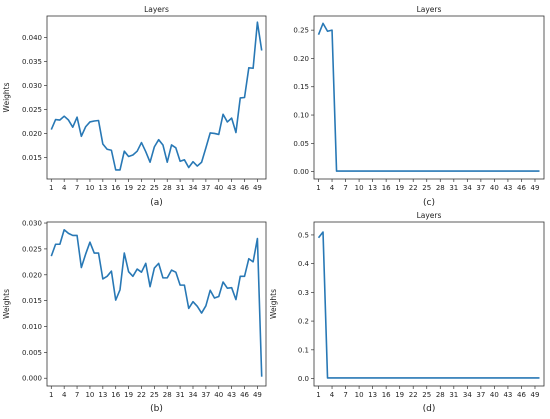 The image size is (550, 419). Describe the element at coordinates (429, 409) in the screenshot. I see `panel-caption: (d)` at that location.